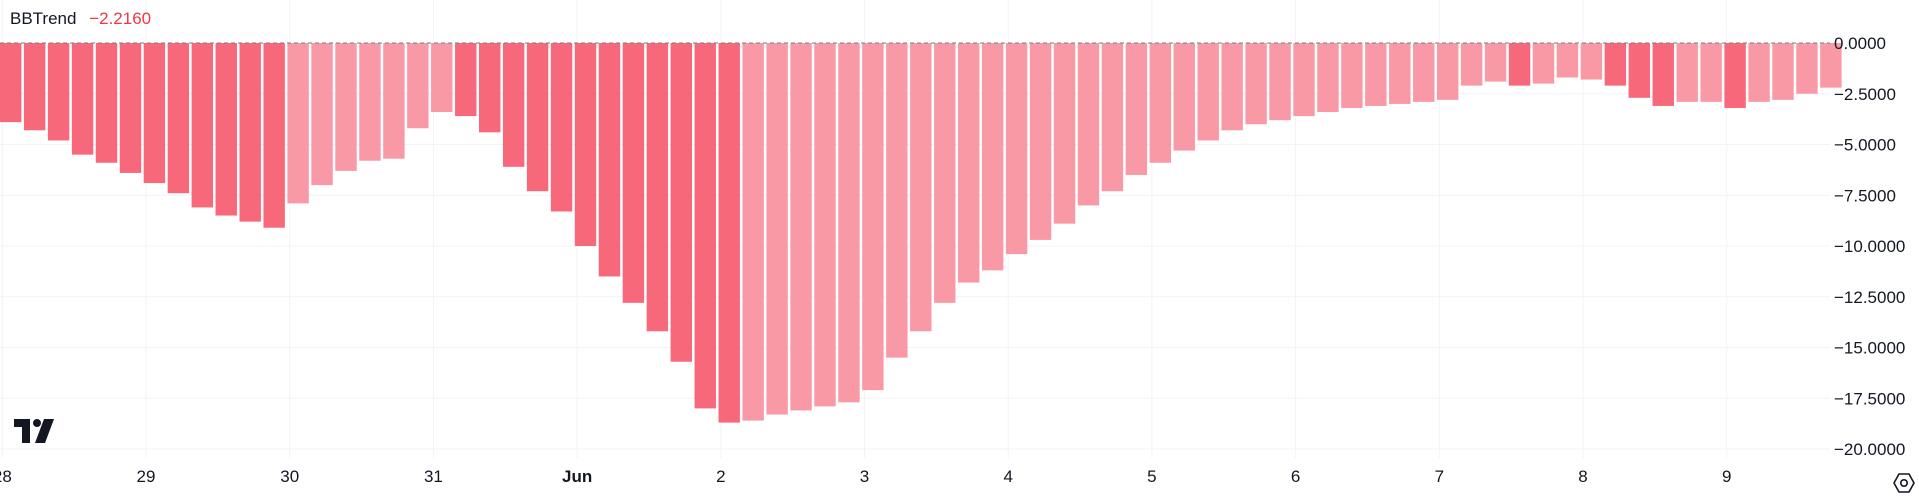 The width and height of the screenshot is (1919, 500). What do you see at coordinates (43, 18) in the screenshot?
I see `indicator-name: BBTrend` at bounding box center [43, 18].